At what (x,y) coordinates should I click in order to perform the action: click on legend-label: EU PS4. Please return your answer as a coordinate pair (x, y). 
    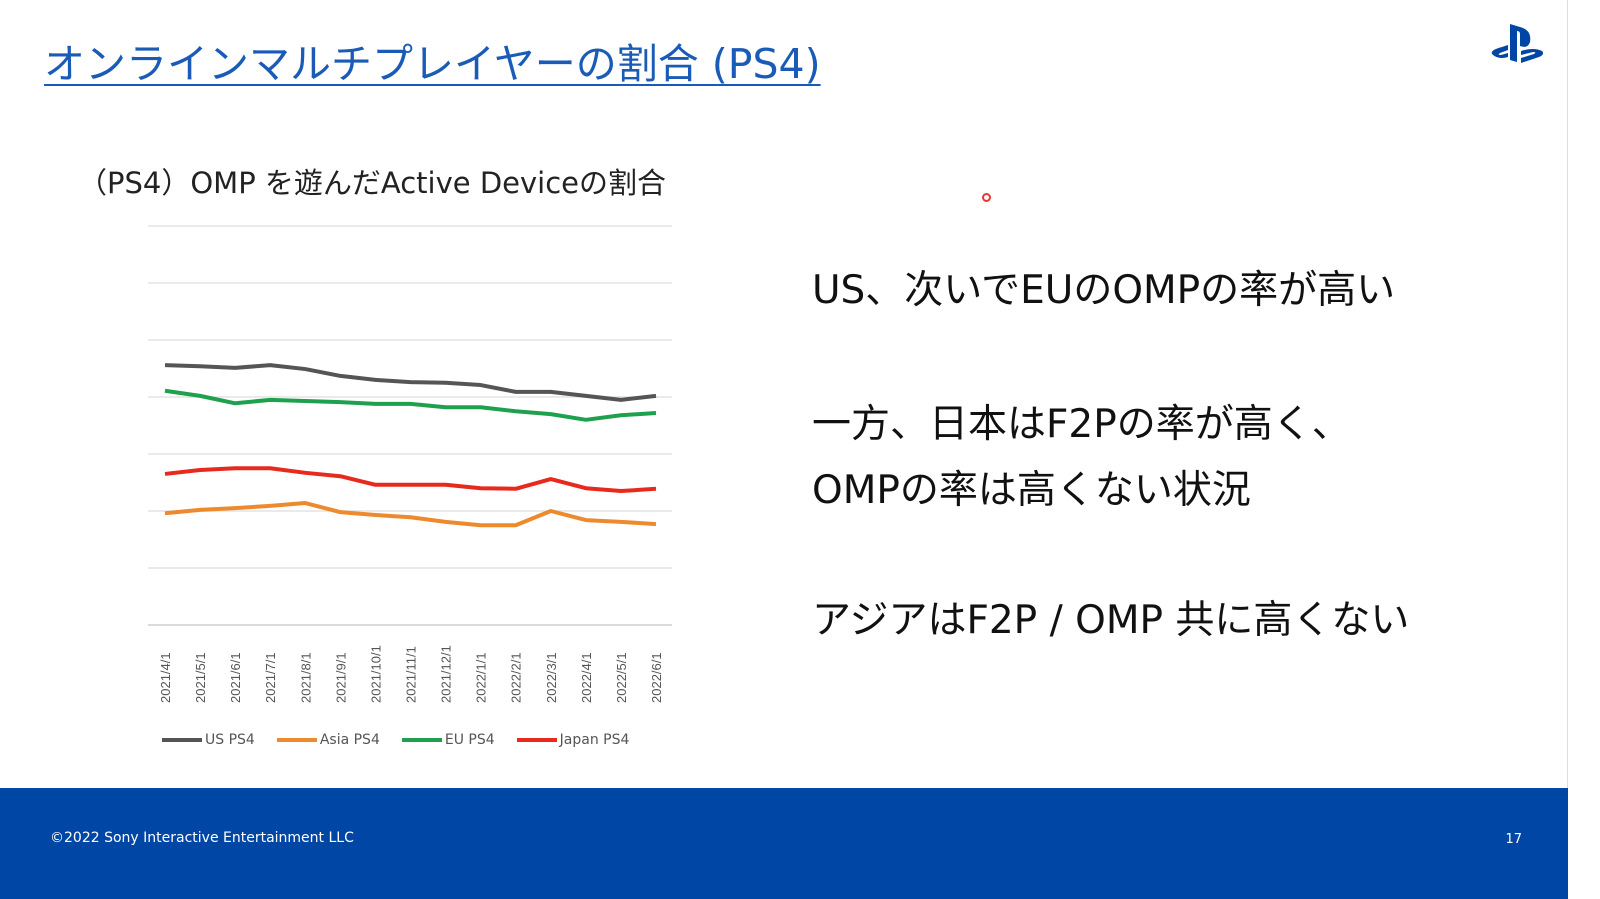
    Looking at the image, I should click on (469, 740).